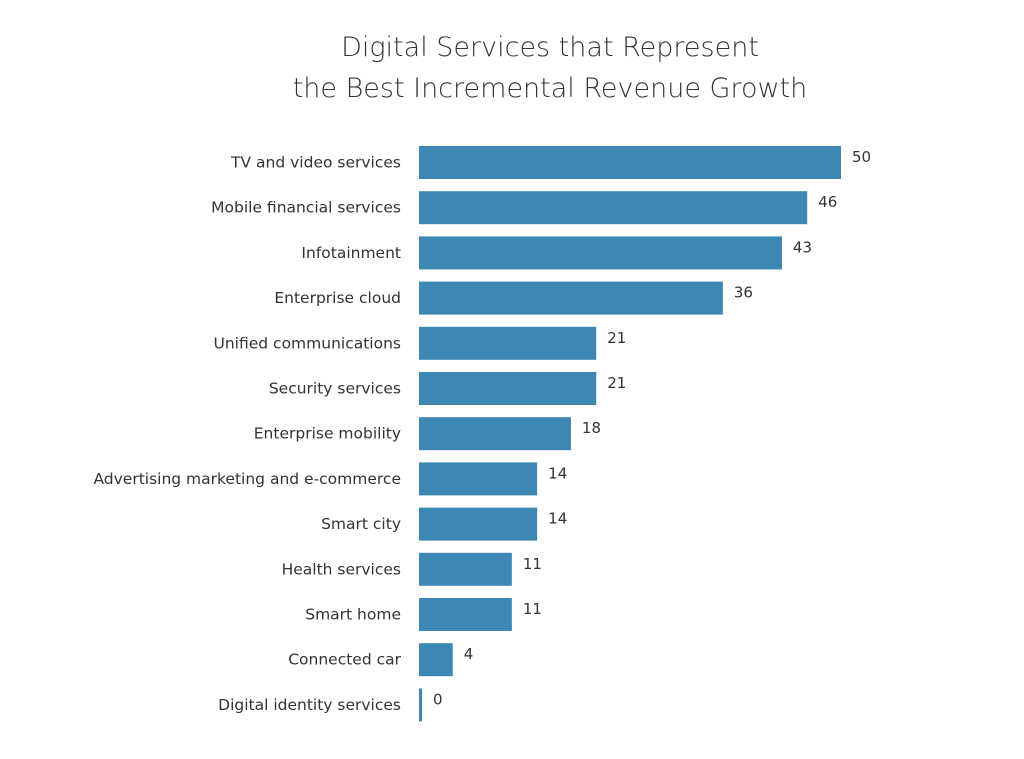 This screenshot has width=1024, height=759. What do you see at coordinates (550, 47) in the screenshot?
I see `chart-title-line-1: Digital Services that Represent` at bounding box center [550, 47].